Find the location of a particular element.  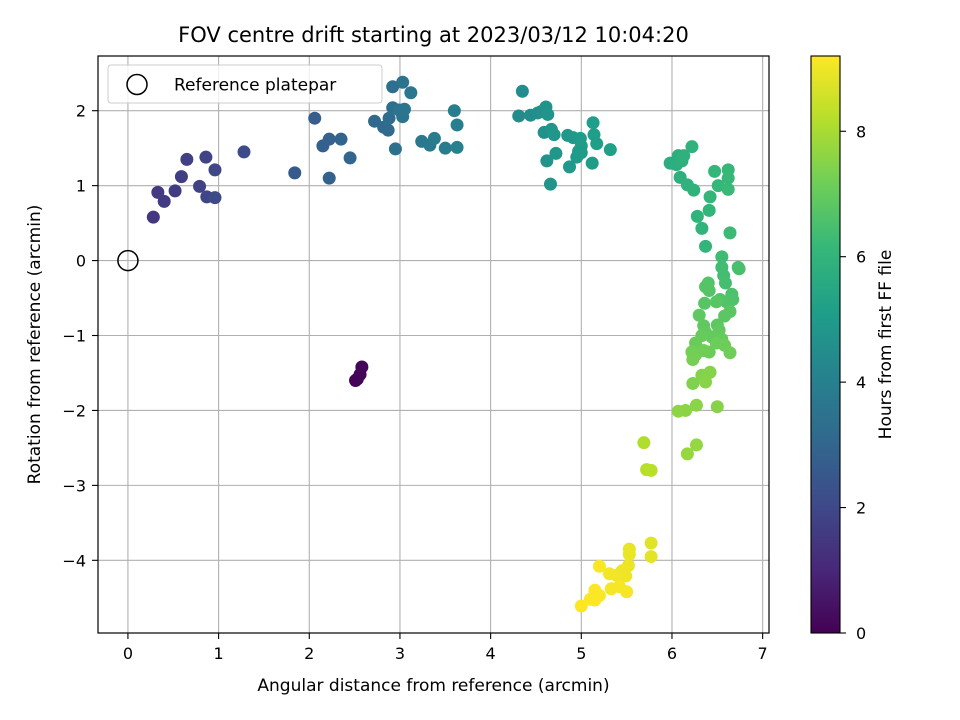

x-tick-label: 0 is located at coordinates (128, 653).